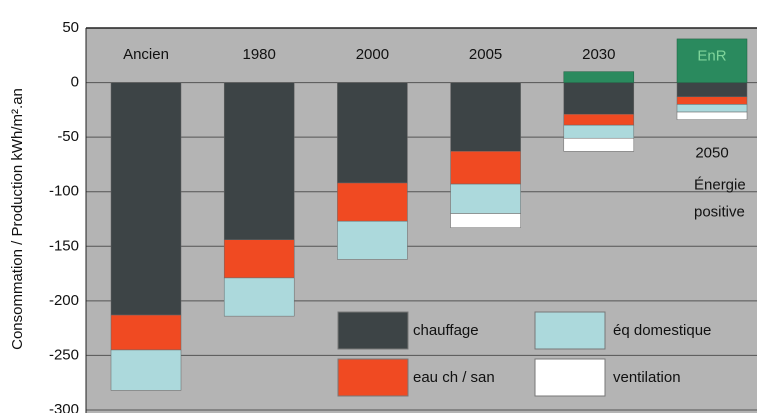 The height and width of the screenshot is (413, 757). I want to click on annotation: Énergie, so click(720, 185).